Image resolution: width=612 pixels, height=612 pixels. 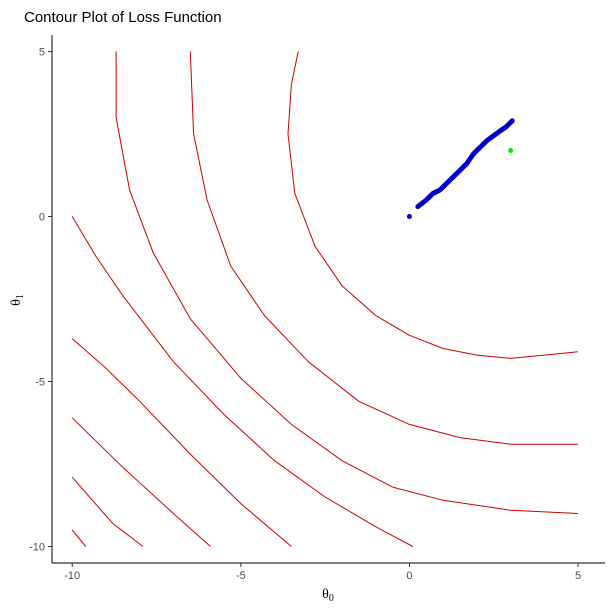 What do you see at coordinates (40, 383) in the screenshot?
I see `y-tick-label: -5` at bounding box center [40, 383].